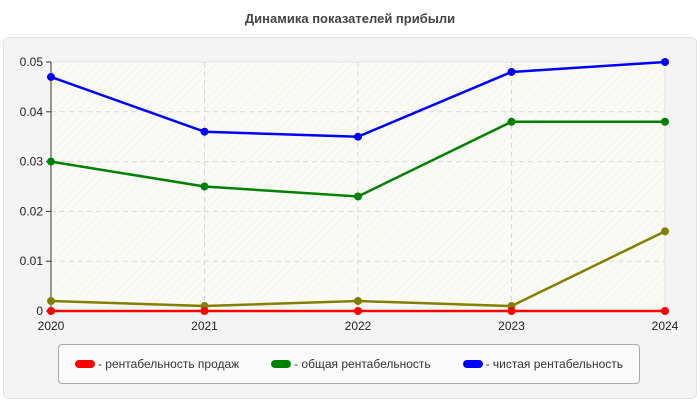 The height and width of the screenshot is (400, 700). What do you see at coordinates (39, 311) in the screenshot?
I see `y-tick-label: 0` at bounding box center [39, 311].